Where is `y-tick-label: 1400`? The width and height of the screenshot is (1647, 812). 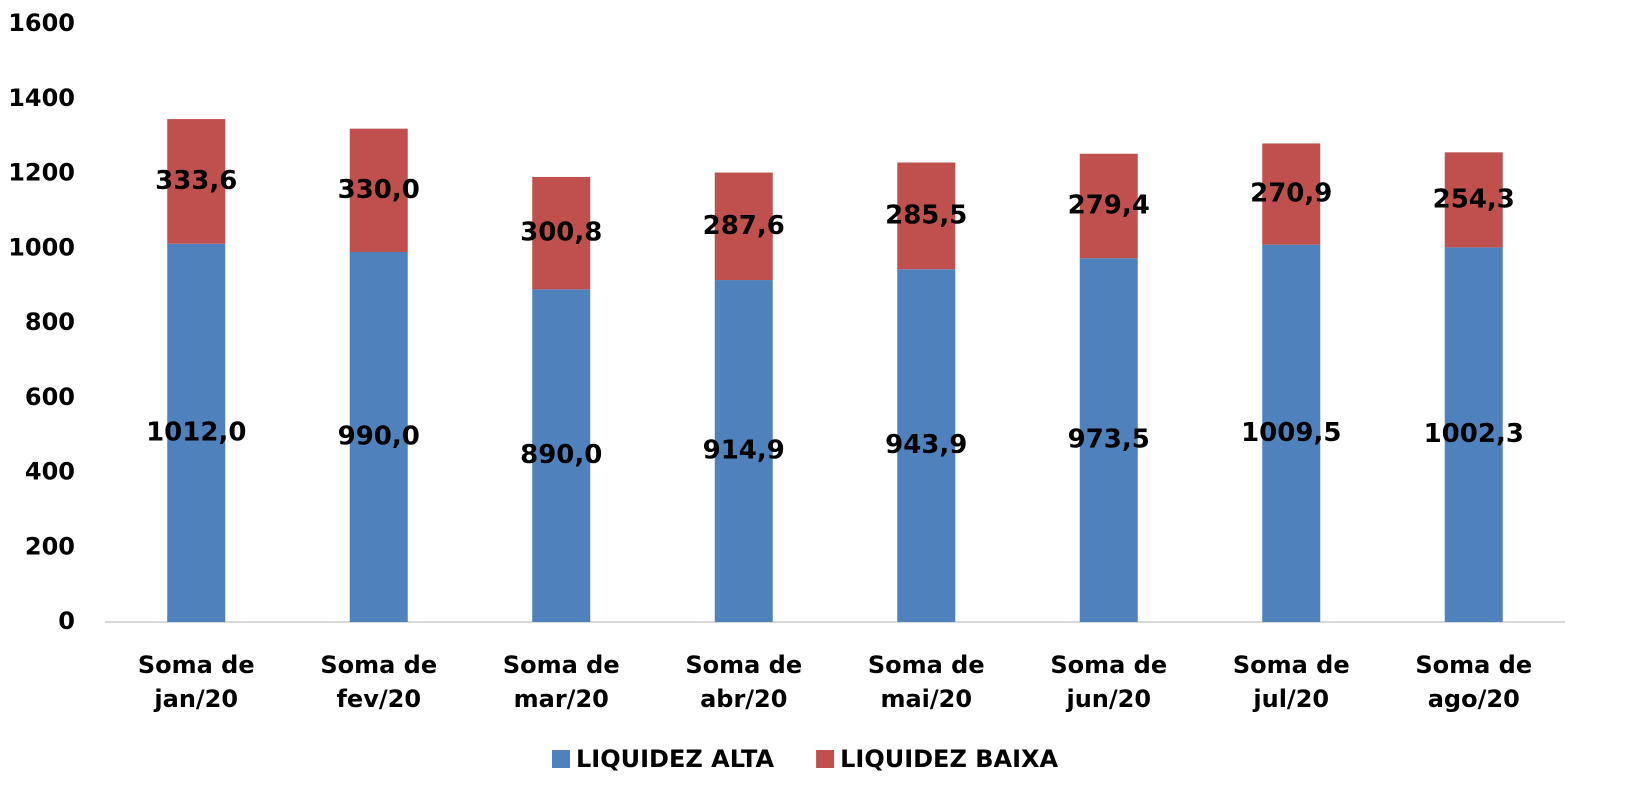 y-tick-label: 1400 is located at coordinates (41, 98).